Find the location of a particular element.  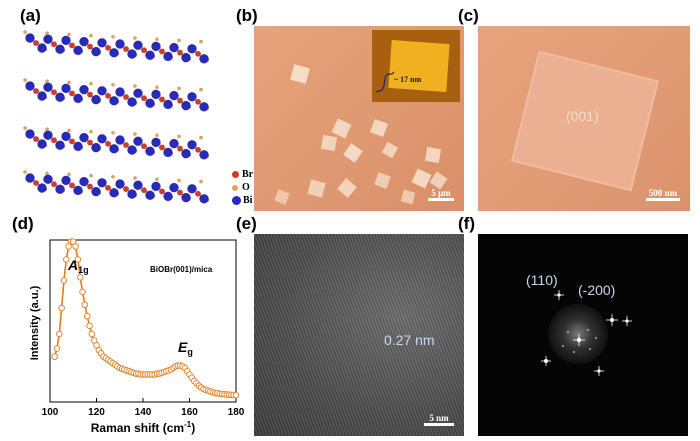

sample-annotation: BiOBr(001)/mica is located at coordinates (181, 269).